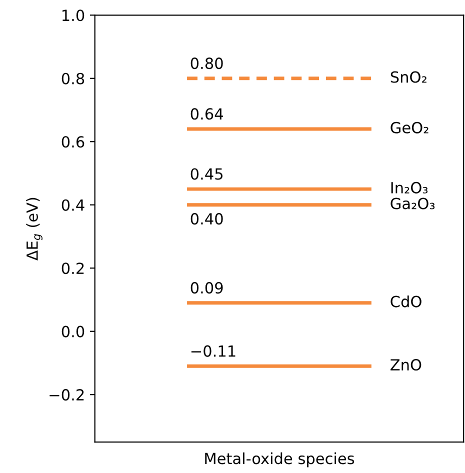 The image size is (465, 473). I want to click on series-label: SnO₂, so click(408, 77).